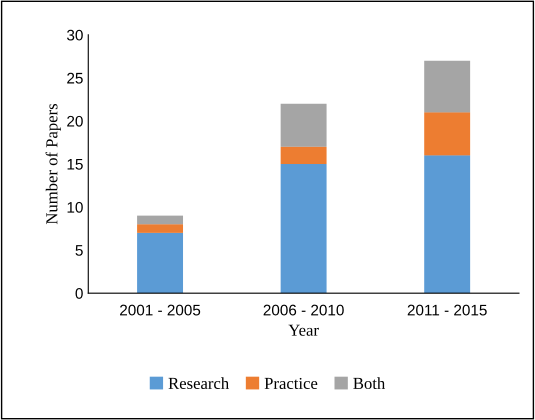 This screenshot has width=535, height=420. What do you see at coordinates (75, 207) in the screenshot?
I see `y-tick-label: 10` at bounding box center [75, 207].